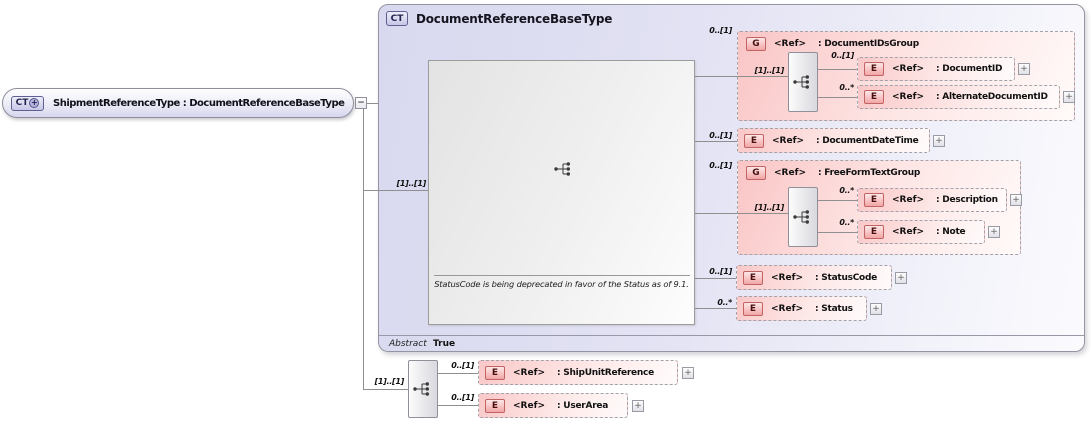 Image resolution: width=1091 pixels, height=425 pixels. What do you see at coordinates (444, 343) in the screenshot?
I see `abstract-value: True` at bounding box center [444, 343].